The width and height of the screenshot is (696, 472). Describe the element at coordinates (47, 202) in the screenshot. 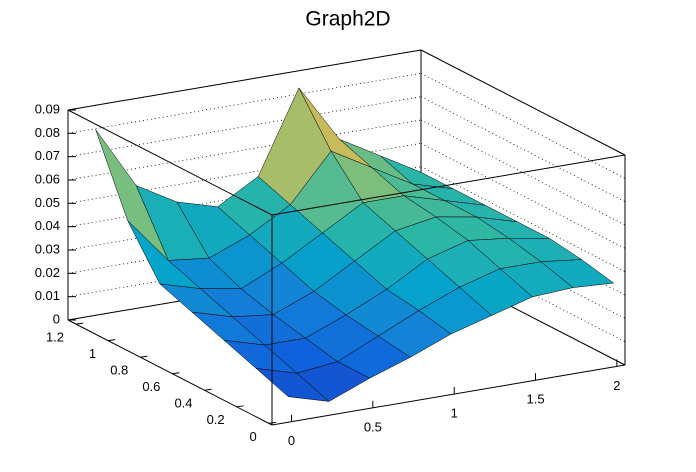

I see `z-tick-label: 0.05` at that location.